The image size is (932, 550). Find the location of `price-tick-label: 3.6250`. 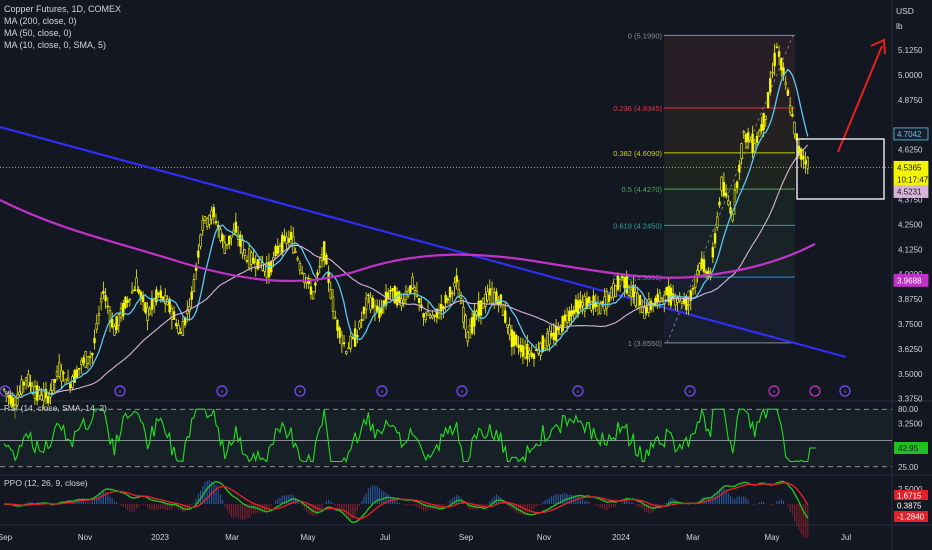

price-tick-label: 3.6250 is located at coordinates (910, 349).